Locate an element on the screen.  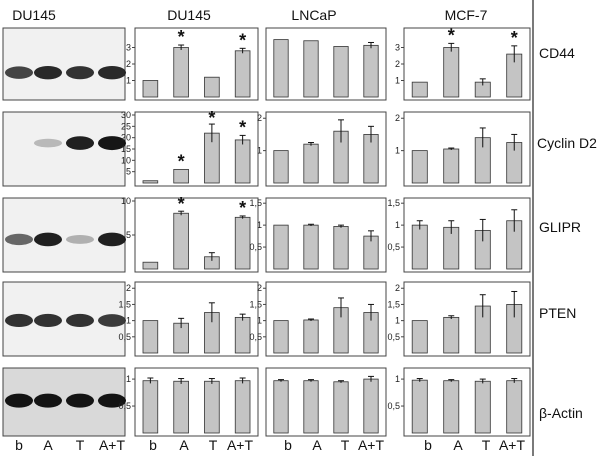
chart-lncap-pten: 0,5 1 1,5 2 is located at coordinates (318, 319).